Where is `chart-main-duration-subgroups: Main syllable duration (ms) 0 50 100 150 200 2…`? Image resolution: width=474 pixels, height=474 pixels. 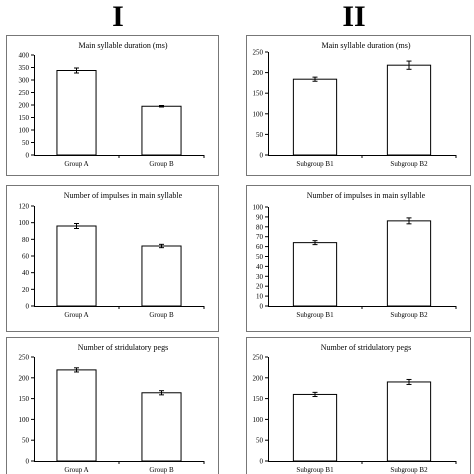
chart-main-duration-subgroups: Main syllable duration (ms) 0 50 100 150 200 2… is located at coordinates (358, 105).